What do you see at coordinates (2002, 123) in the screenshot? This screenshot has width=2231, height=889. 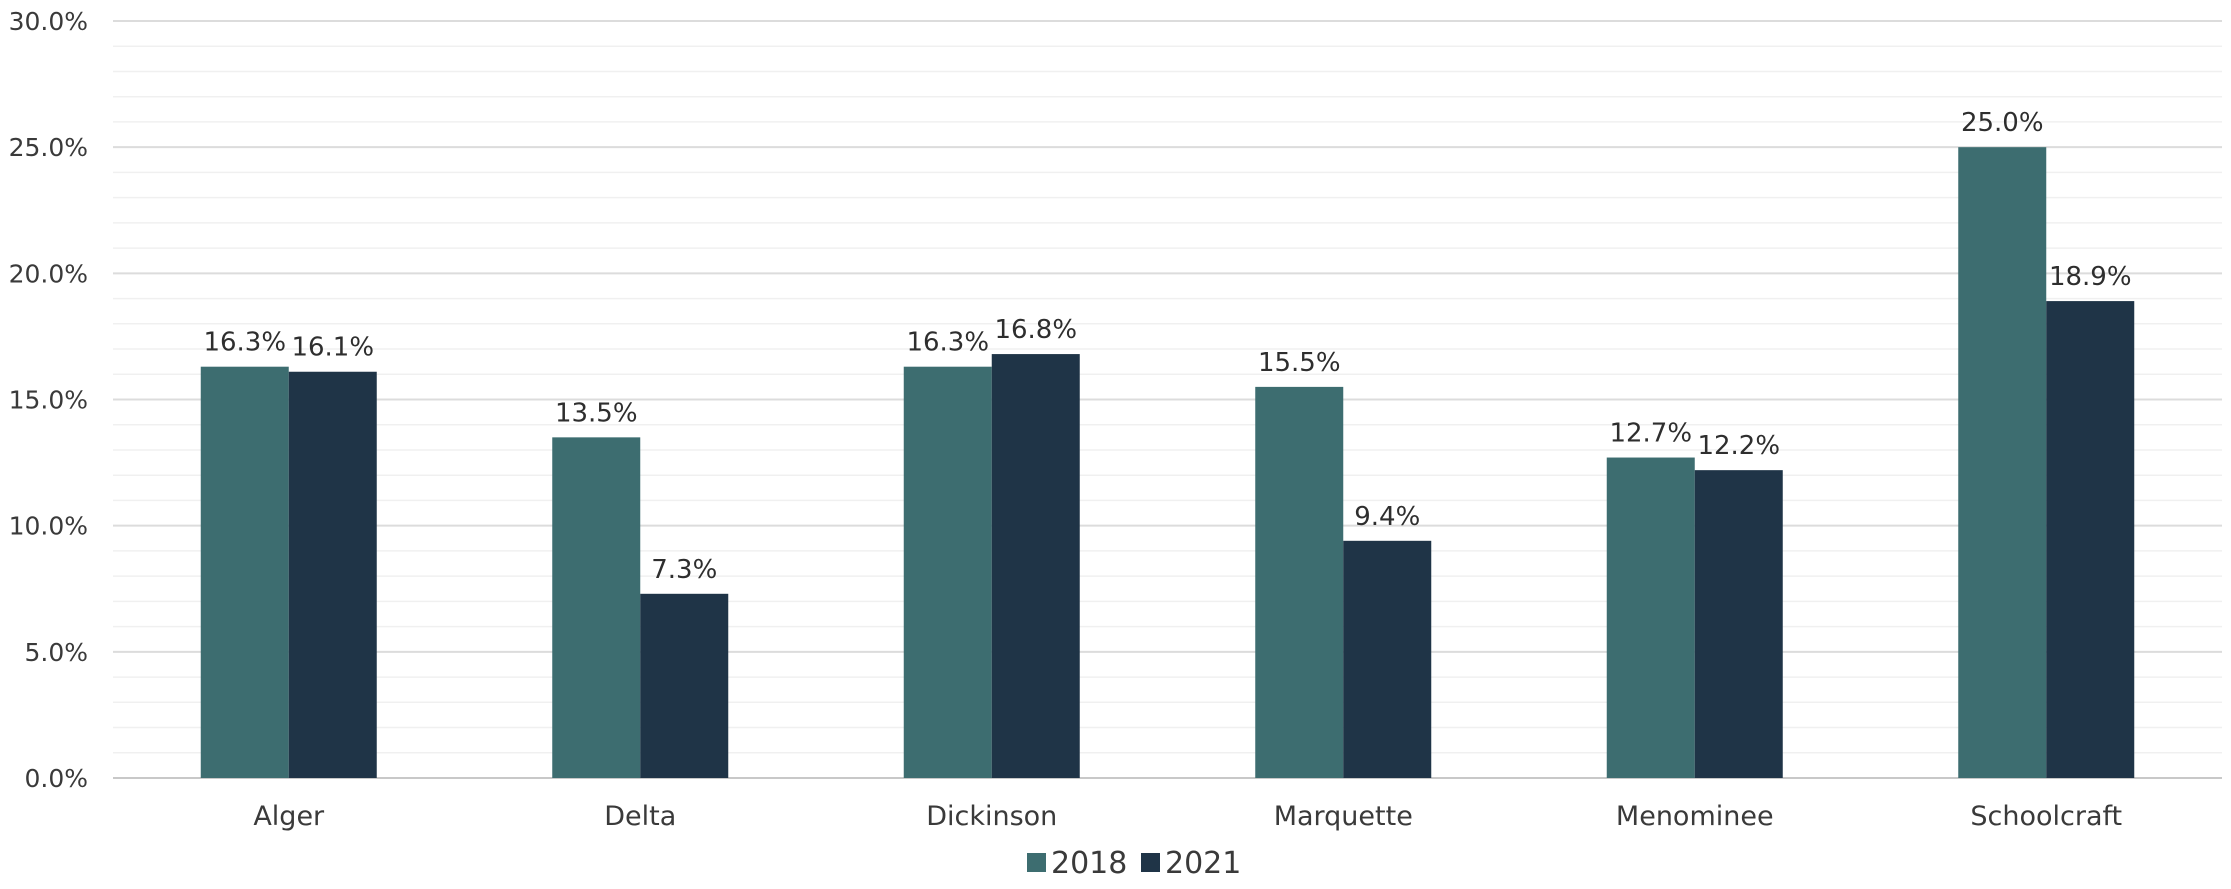 I see `data-label: 25.0%` at bounding box center [2002, 123].